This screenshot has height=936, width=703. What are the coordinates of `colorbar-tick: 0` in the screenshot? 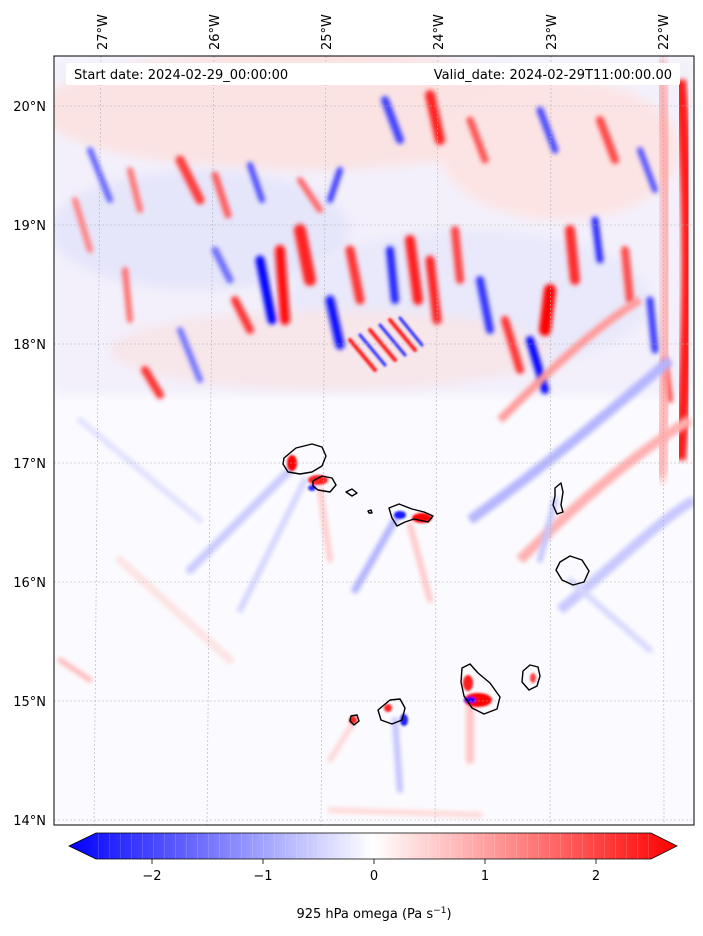 It's located at (374, 876).